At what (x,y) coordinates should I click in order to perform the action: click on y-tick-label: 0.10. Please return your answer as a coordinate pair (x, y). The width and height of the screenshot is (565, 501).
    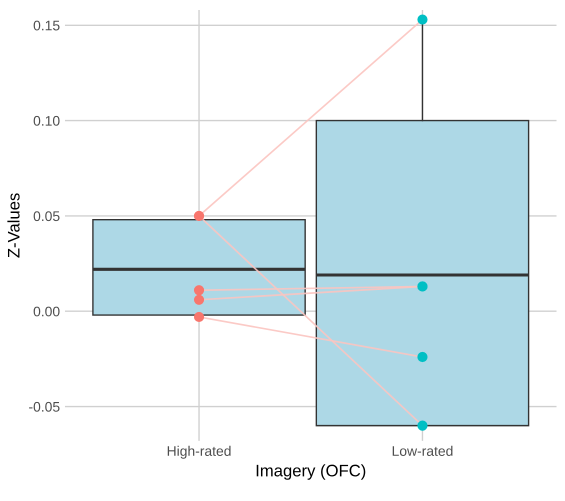
    Looking at the image, I should click on (47, 121).